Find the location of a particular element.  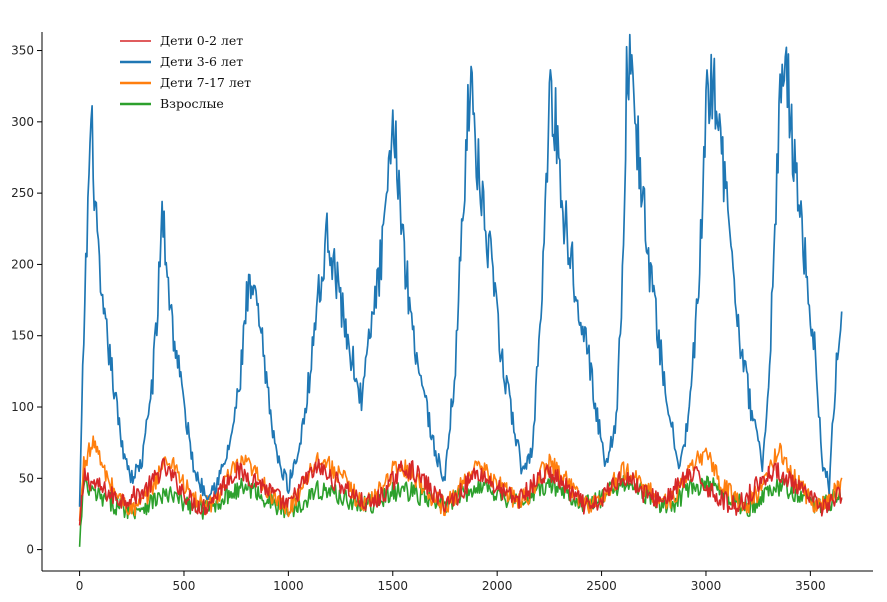

y-tick-label-7: 350 is located at coordinates (22, 51).